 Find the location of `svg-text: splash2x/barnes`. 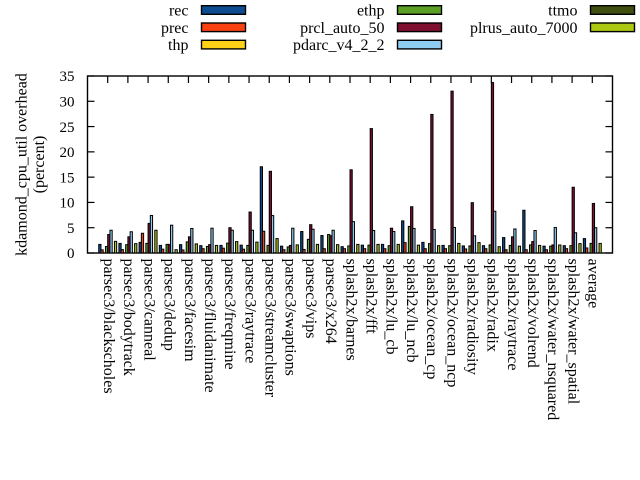

svg-text: splash2x/barnes is located at coordinates (350, 310).